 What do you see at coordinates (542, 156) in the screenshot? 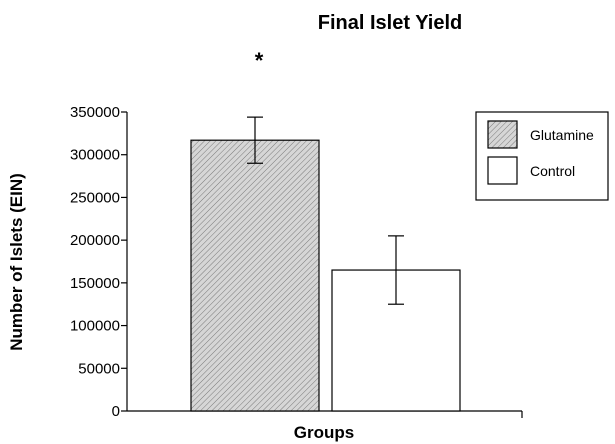
I see `legend: Glutamine Control` at bounding box center [542, 156].